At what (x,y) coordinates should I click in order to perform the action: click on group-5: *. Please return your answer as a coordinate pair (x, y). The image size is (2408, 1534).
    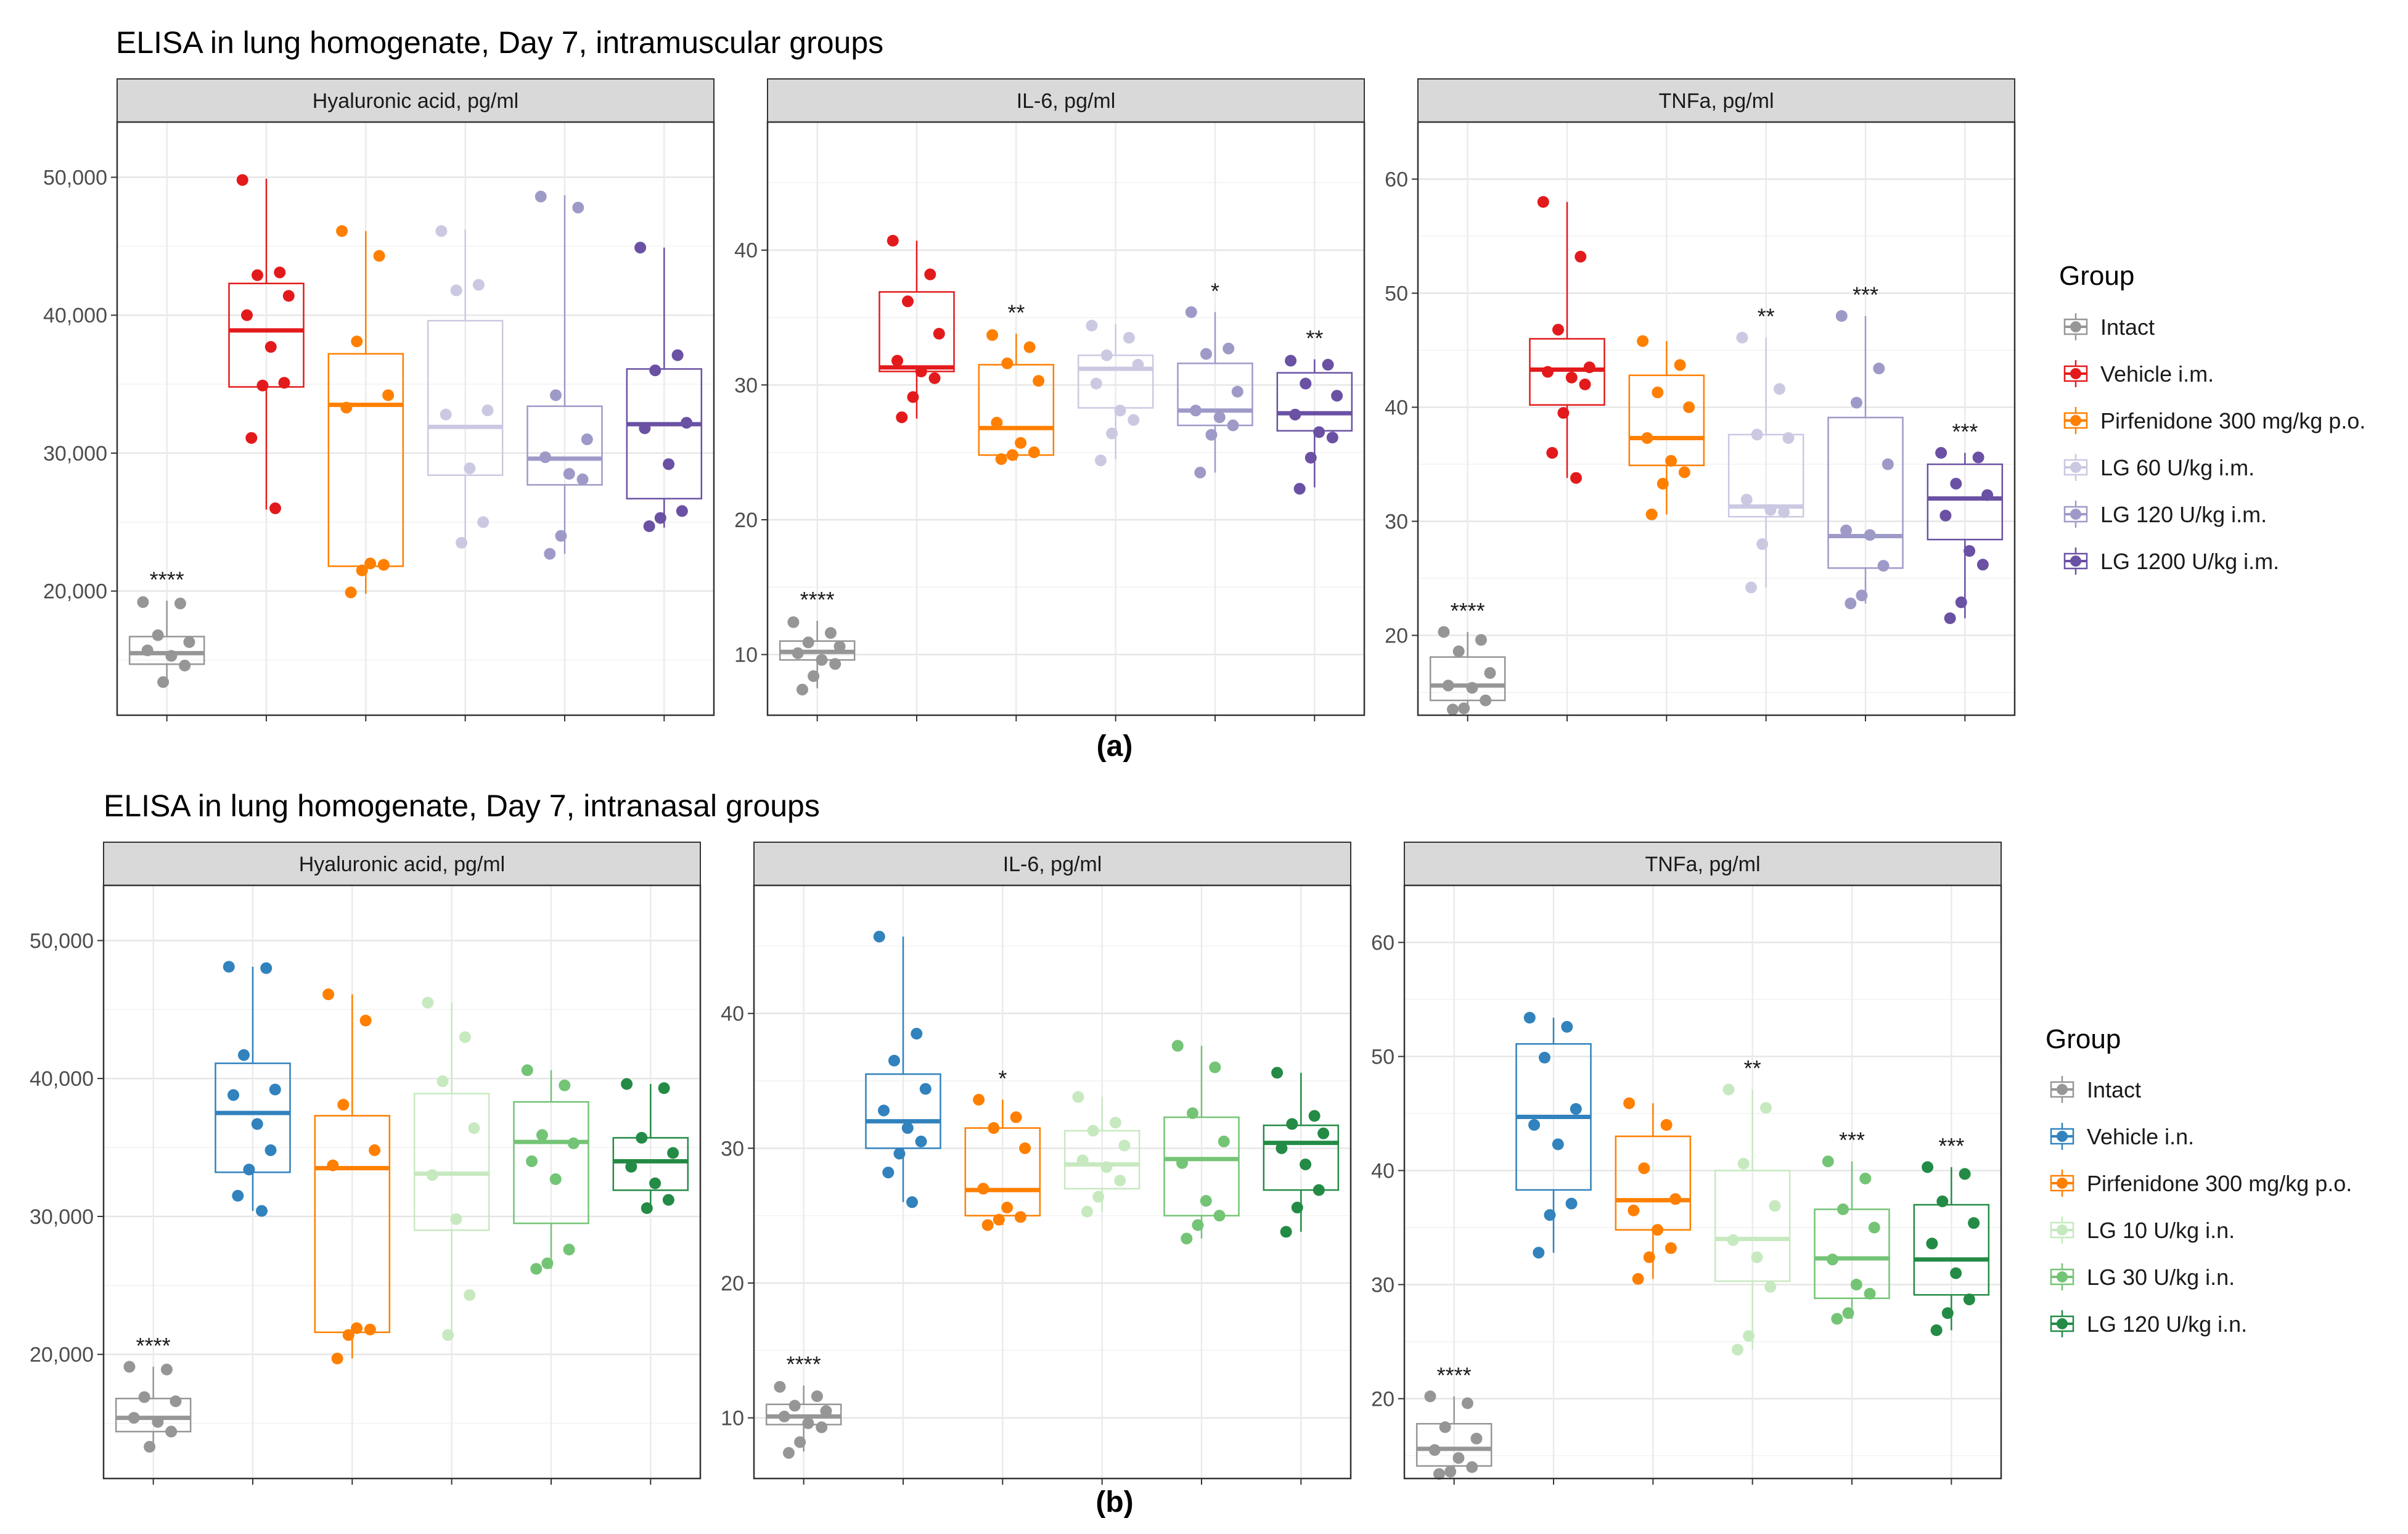
    Looking at the image, I should click on (1215, 378).